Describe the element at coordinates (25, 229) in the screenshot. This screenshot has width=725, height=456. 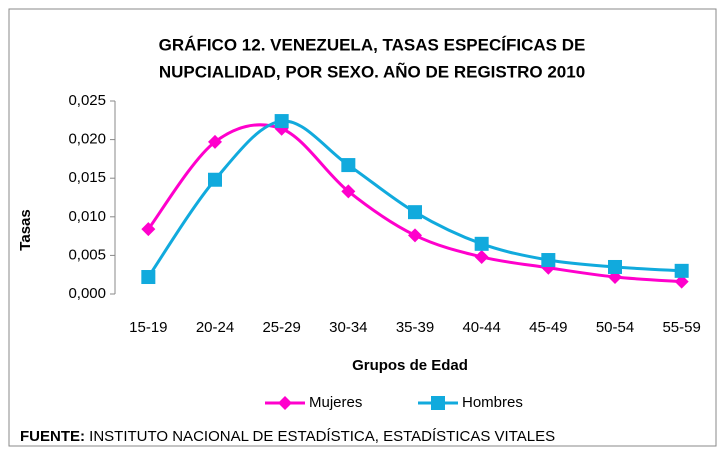
I see `y-axis-title: Tasas` at that location.